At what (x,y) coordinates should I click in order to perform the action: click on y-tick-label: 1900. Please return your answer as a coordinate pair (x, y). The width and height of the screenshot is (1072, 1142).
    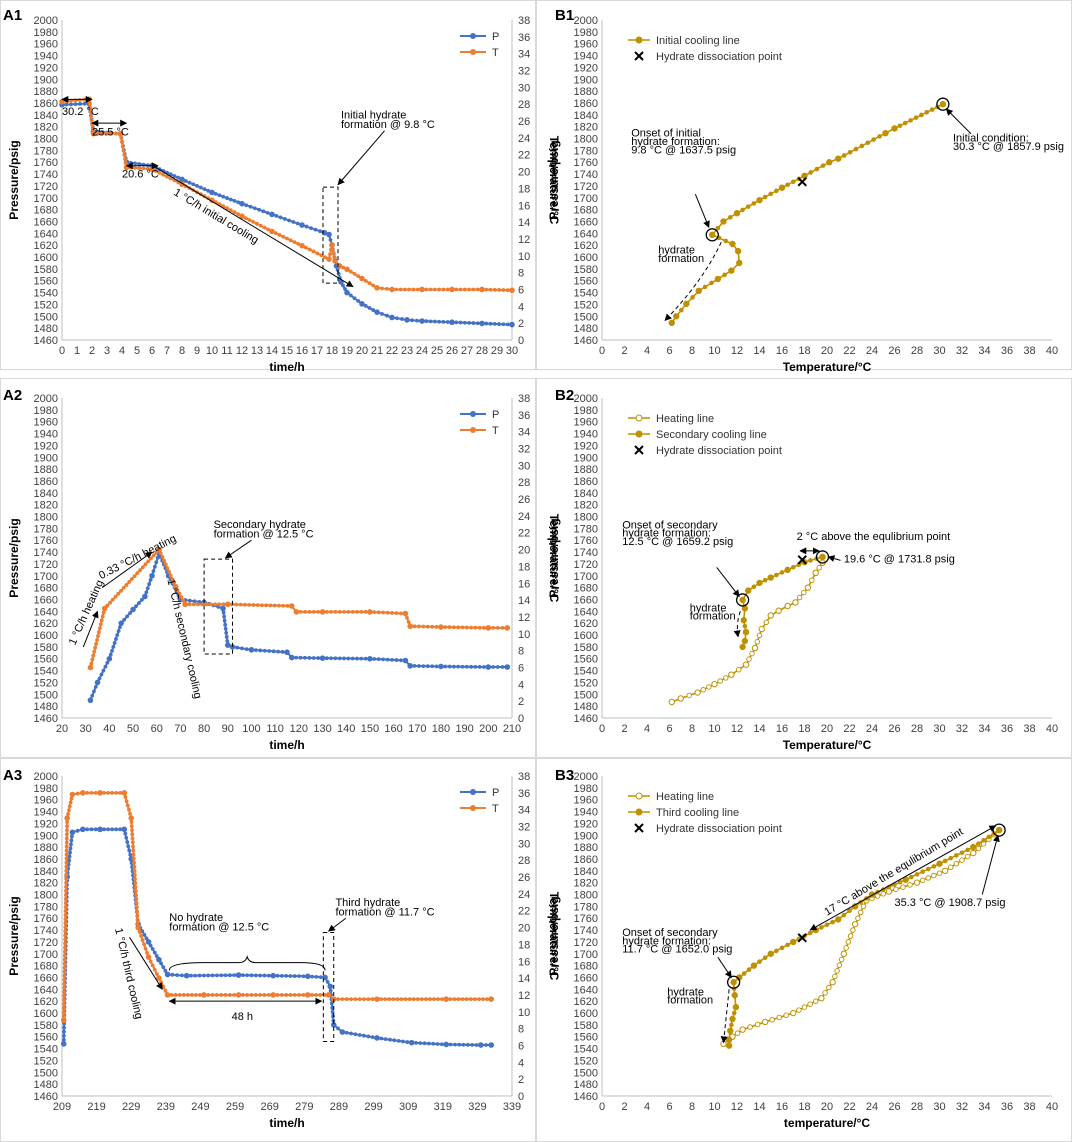
    Looking at the image, I should click on (46, 458).